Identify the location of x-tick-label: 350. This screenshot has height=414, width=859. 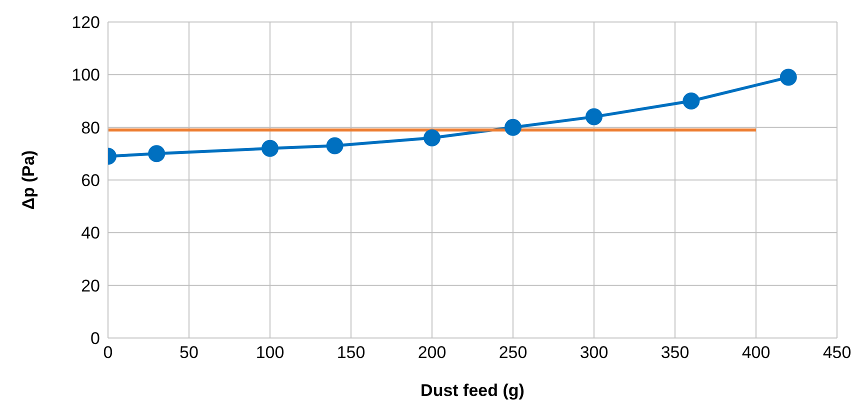
(675, 352).